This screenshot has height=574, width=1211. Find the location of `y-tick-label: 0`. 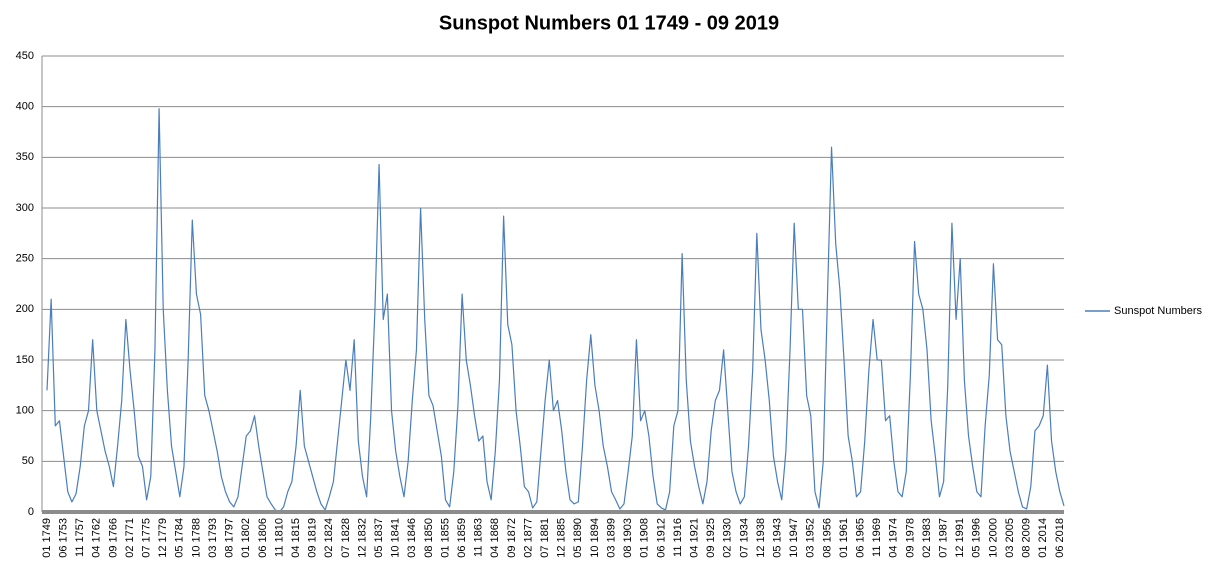

y-tick-label: 0 is located at coordinates (31, 512).